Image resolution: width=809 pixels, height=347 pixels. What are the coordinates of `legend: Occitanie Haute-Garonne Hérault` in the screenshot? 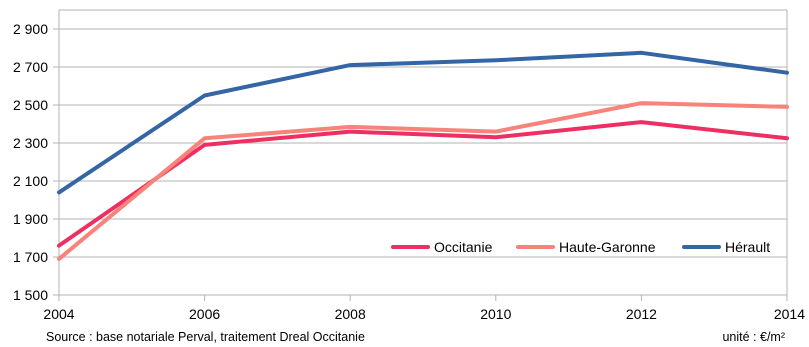 It's located at (580, 247).